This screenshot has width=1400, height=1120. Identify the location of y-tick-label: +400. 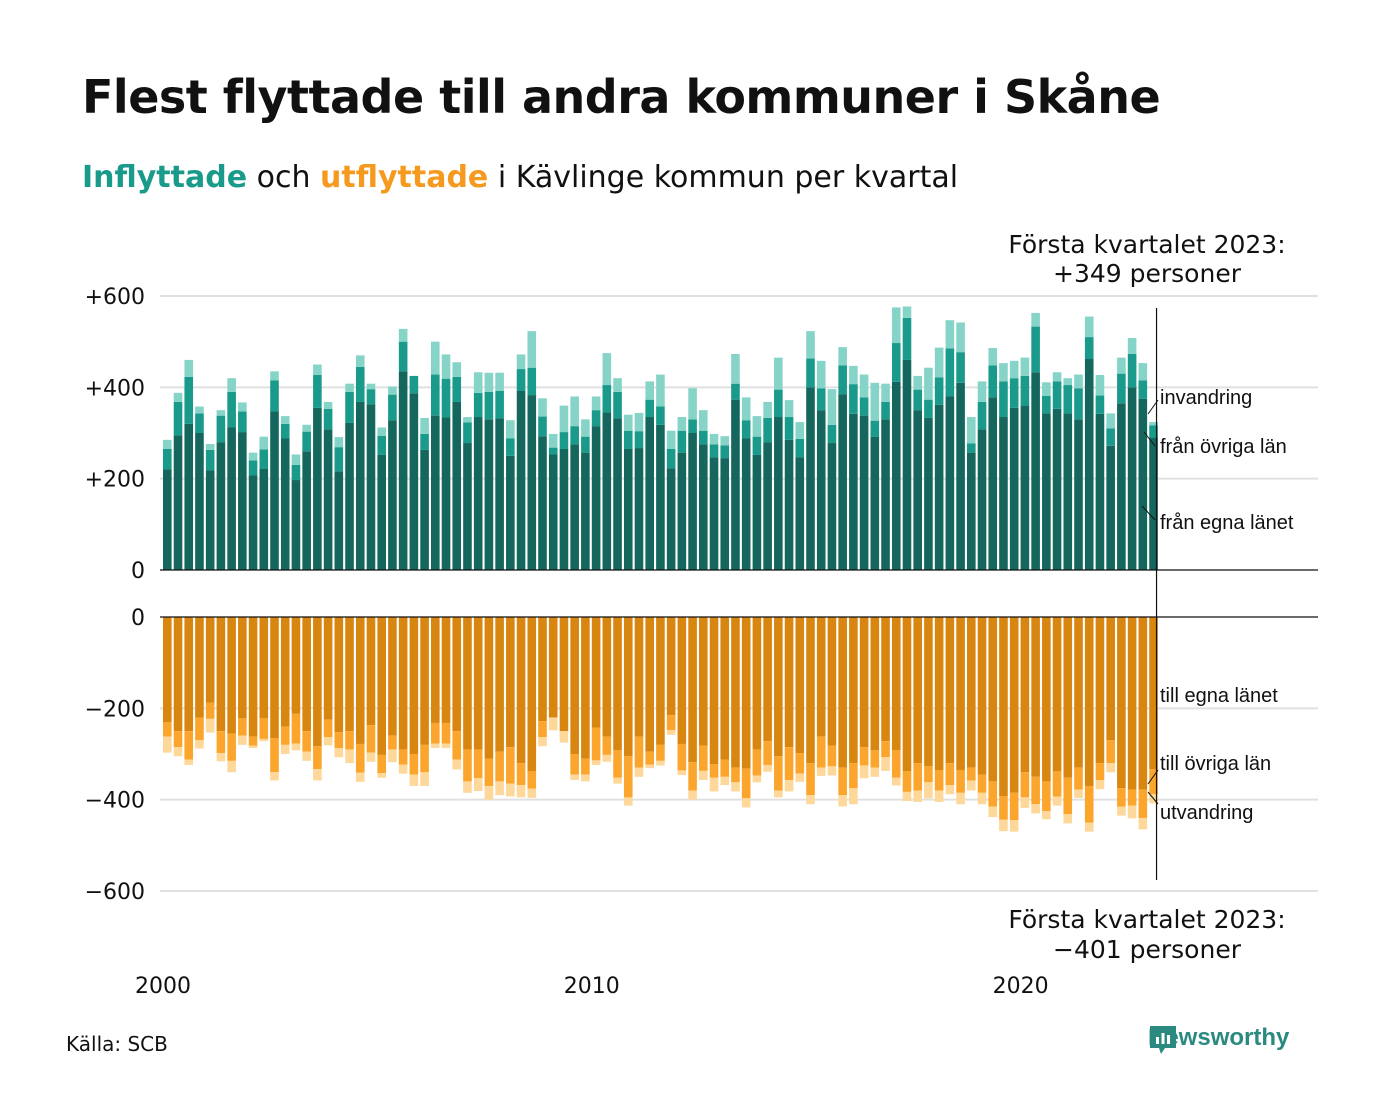
(115, 388).